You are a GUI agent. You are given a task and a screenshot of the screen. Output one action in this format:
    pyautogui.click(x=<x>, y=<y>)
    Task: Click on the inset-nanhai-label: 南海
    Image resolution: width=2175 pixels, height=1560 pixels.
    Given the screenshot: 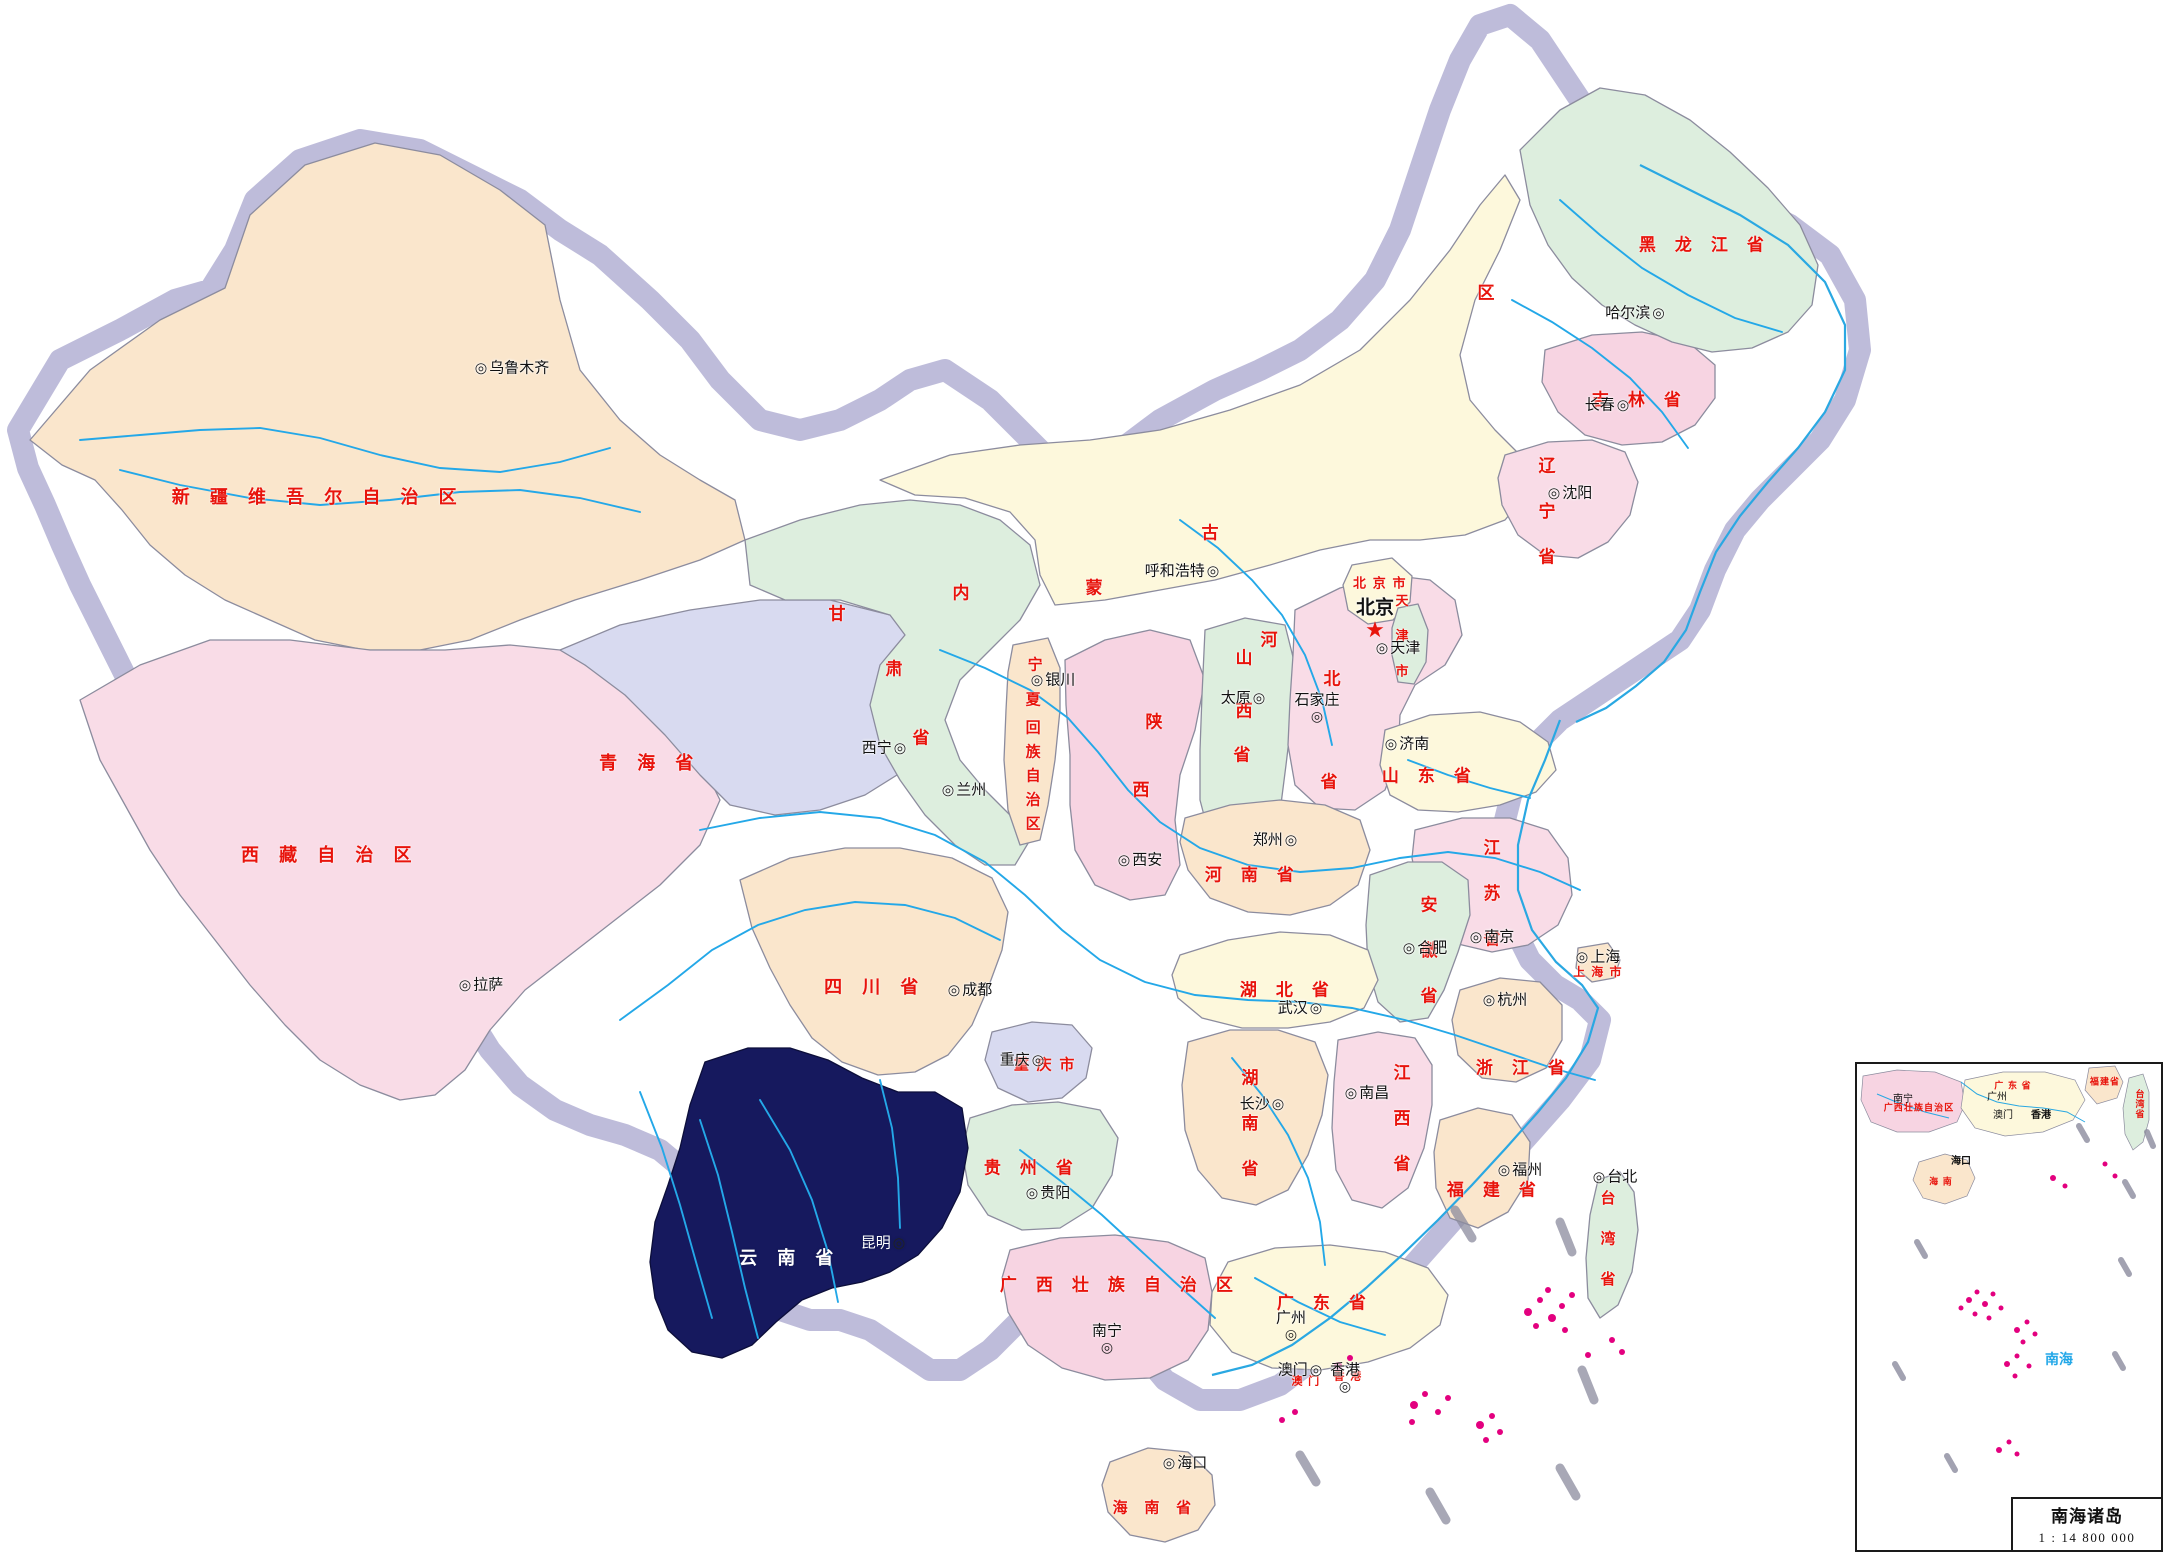 What is the action you would take?
    pyautogui.click(x=2059, y=1359)
    